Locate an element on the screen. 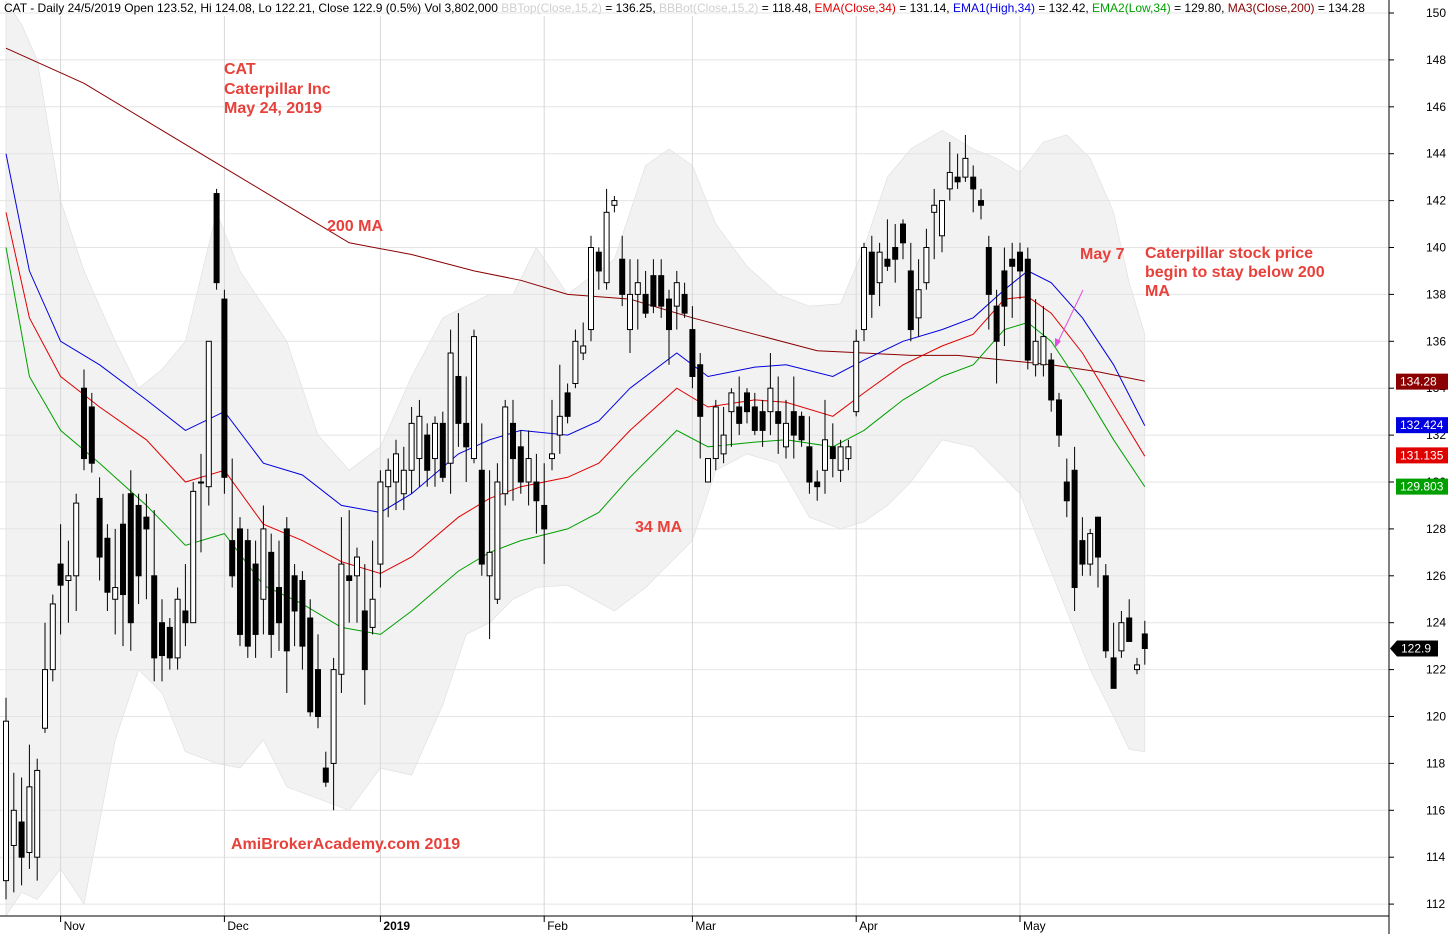 The width and height of the screenshot is (1450, 934). y-tick-label: 148 is located at coordinates (1436, 60).